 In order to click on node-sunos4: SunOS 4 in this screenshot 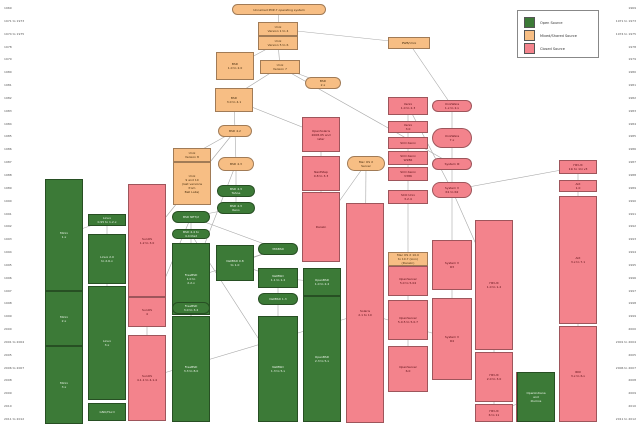, I will do `click(147, 312)`.